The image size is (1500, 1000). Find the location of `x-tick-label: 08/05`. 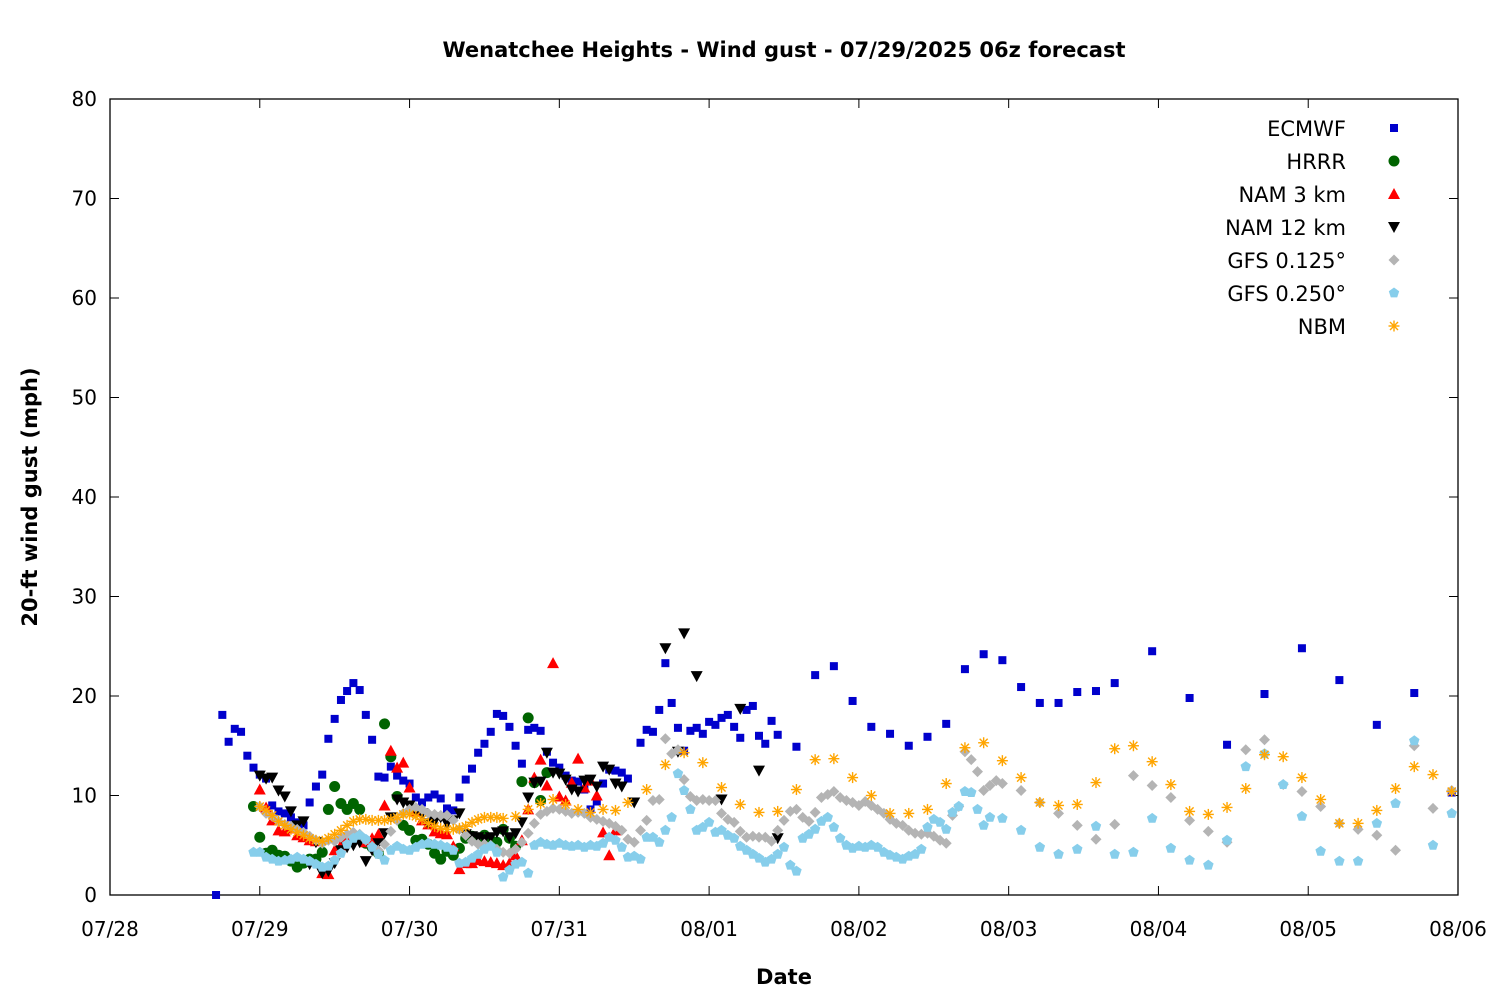

x-tick-label: 08/05 is located at coordinates (1308, 929).